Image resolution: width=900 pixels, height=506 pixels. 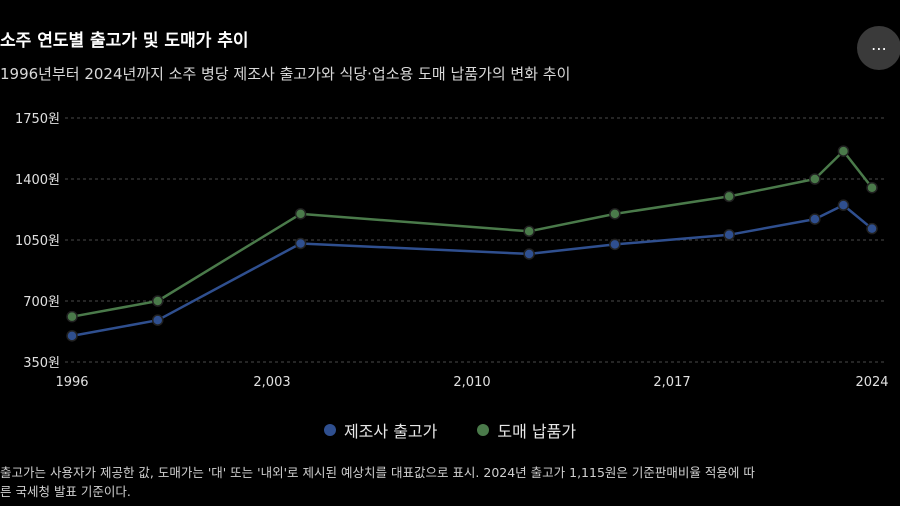 What do you see at coordinates (41, 363) in the screenshot?
I see `y-tick-label: 350원` at bounding box center [41, 363].